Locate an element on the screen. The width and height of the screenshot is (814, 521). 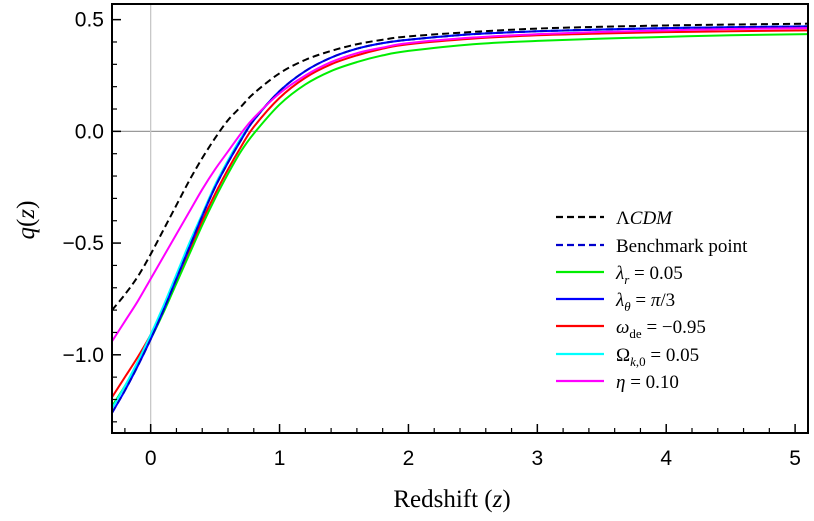
legend-lambda-theta-sub: θ is located at coordinates (627, 306).